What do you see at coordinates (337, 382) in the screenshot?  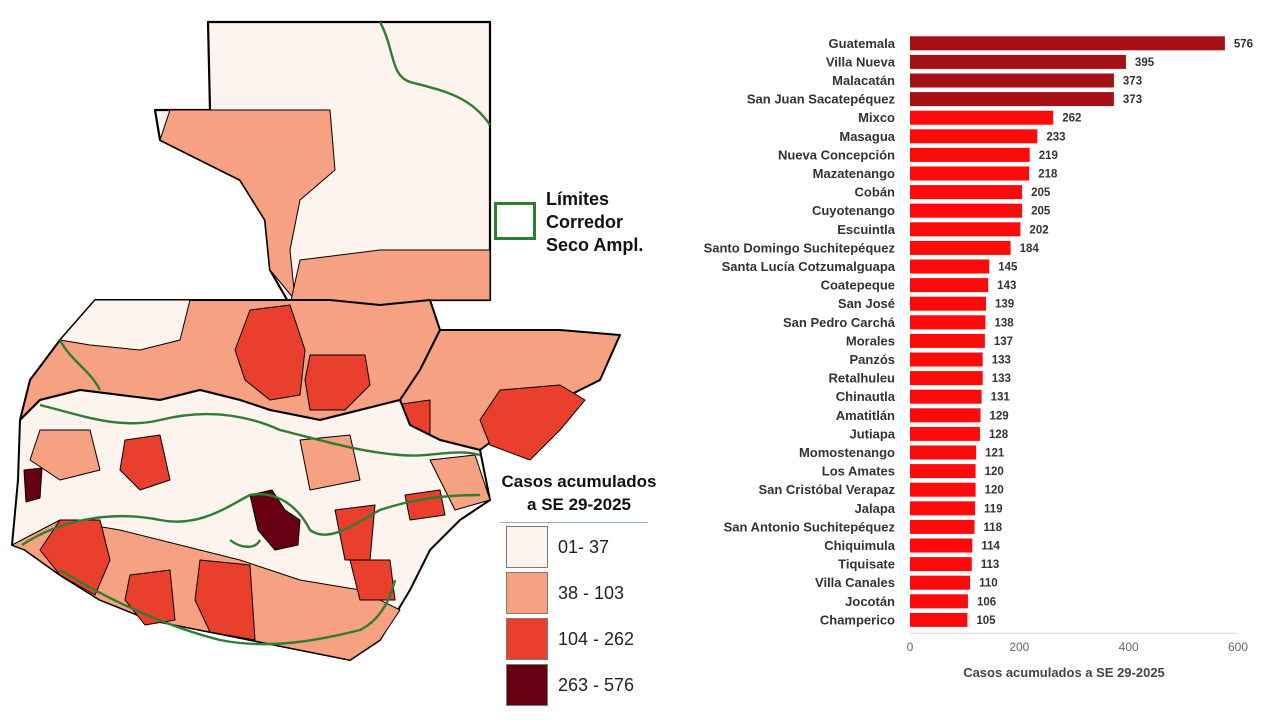 I see `region-carcha` at bounding box center [337, 382].